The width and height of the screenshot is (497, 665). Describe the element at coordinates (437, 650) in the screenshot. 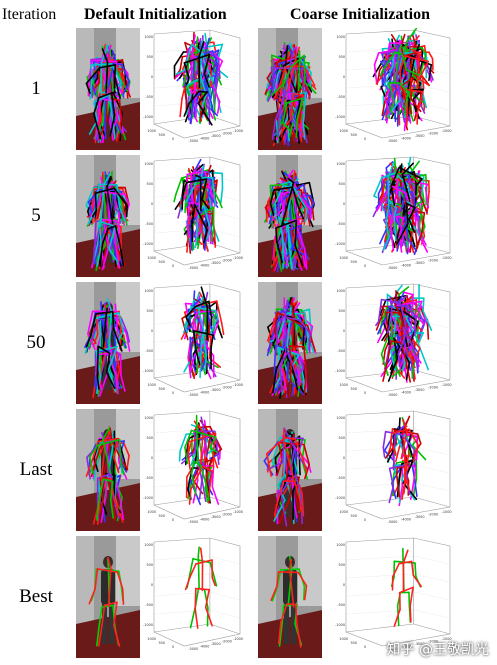

I see `watermark: 知乎 @王敬凯光` at that location.